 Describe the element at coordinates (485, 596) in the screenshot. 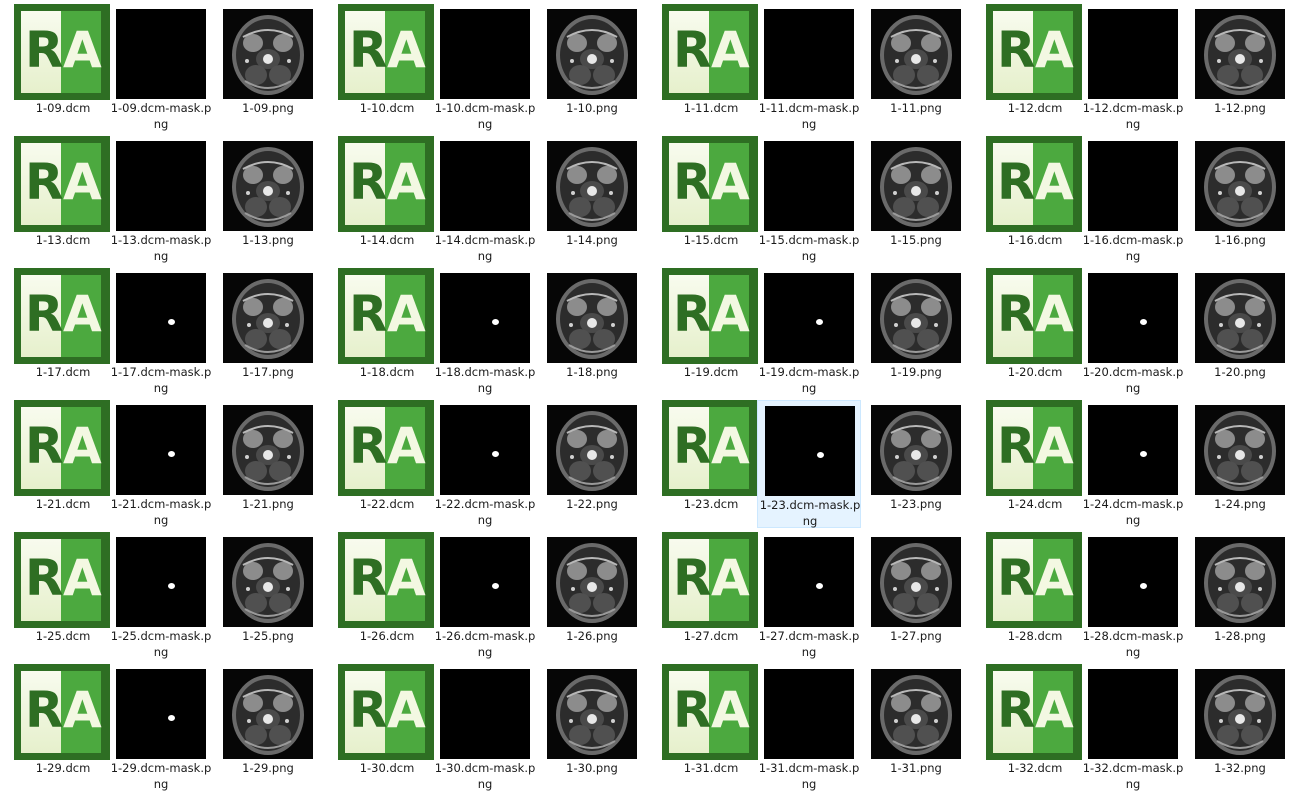

I see `file-item-mask: 1-26.dcm-mask.png` at that location.